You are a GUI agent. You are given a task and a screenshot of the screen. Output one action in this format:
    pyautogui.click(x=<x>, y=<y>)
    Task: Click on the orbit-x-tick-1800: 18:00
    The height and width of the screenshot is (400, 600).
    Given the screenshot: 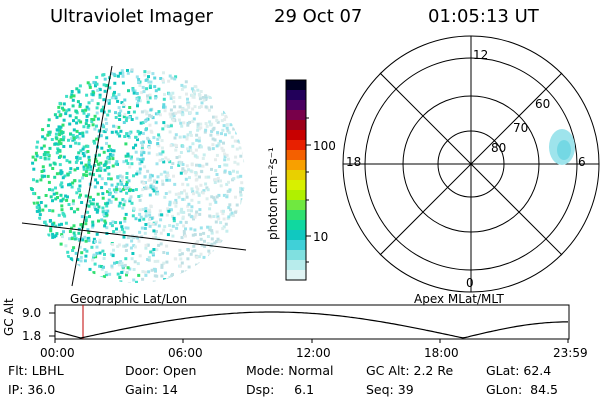 What is the action you would take?
    pyautogui.click(x=441, y=353)
    